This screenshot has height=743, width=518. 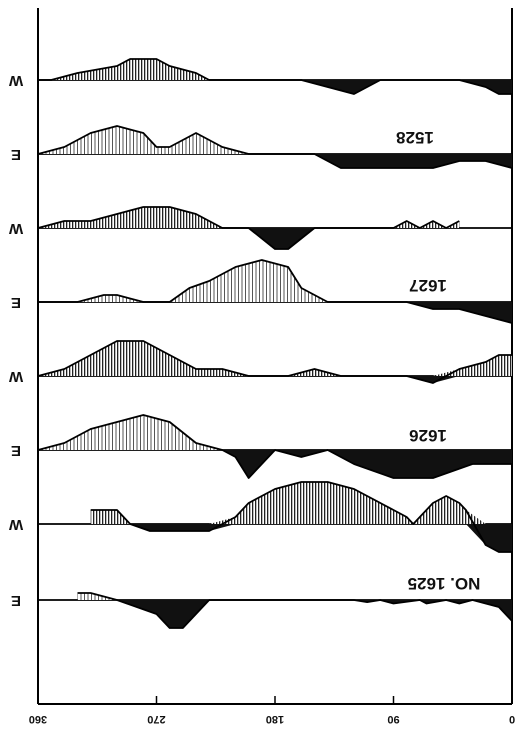 What do you see at coordinates (272, 710) in the screenshot?
I see `x-axis-ticks: 0 90 180 270 360` at bounding box center [272, 710].